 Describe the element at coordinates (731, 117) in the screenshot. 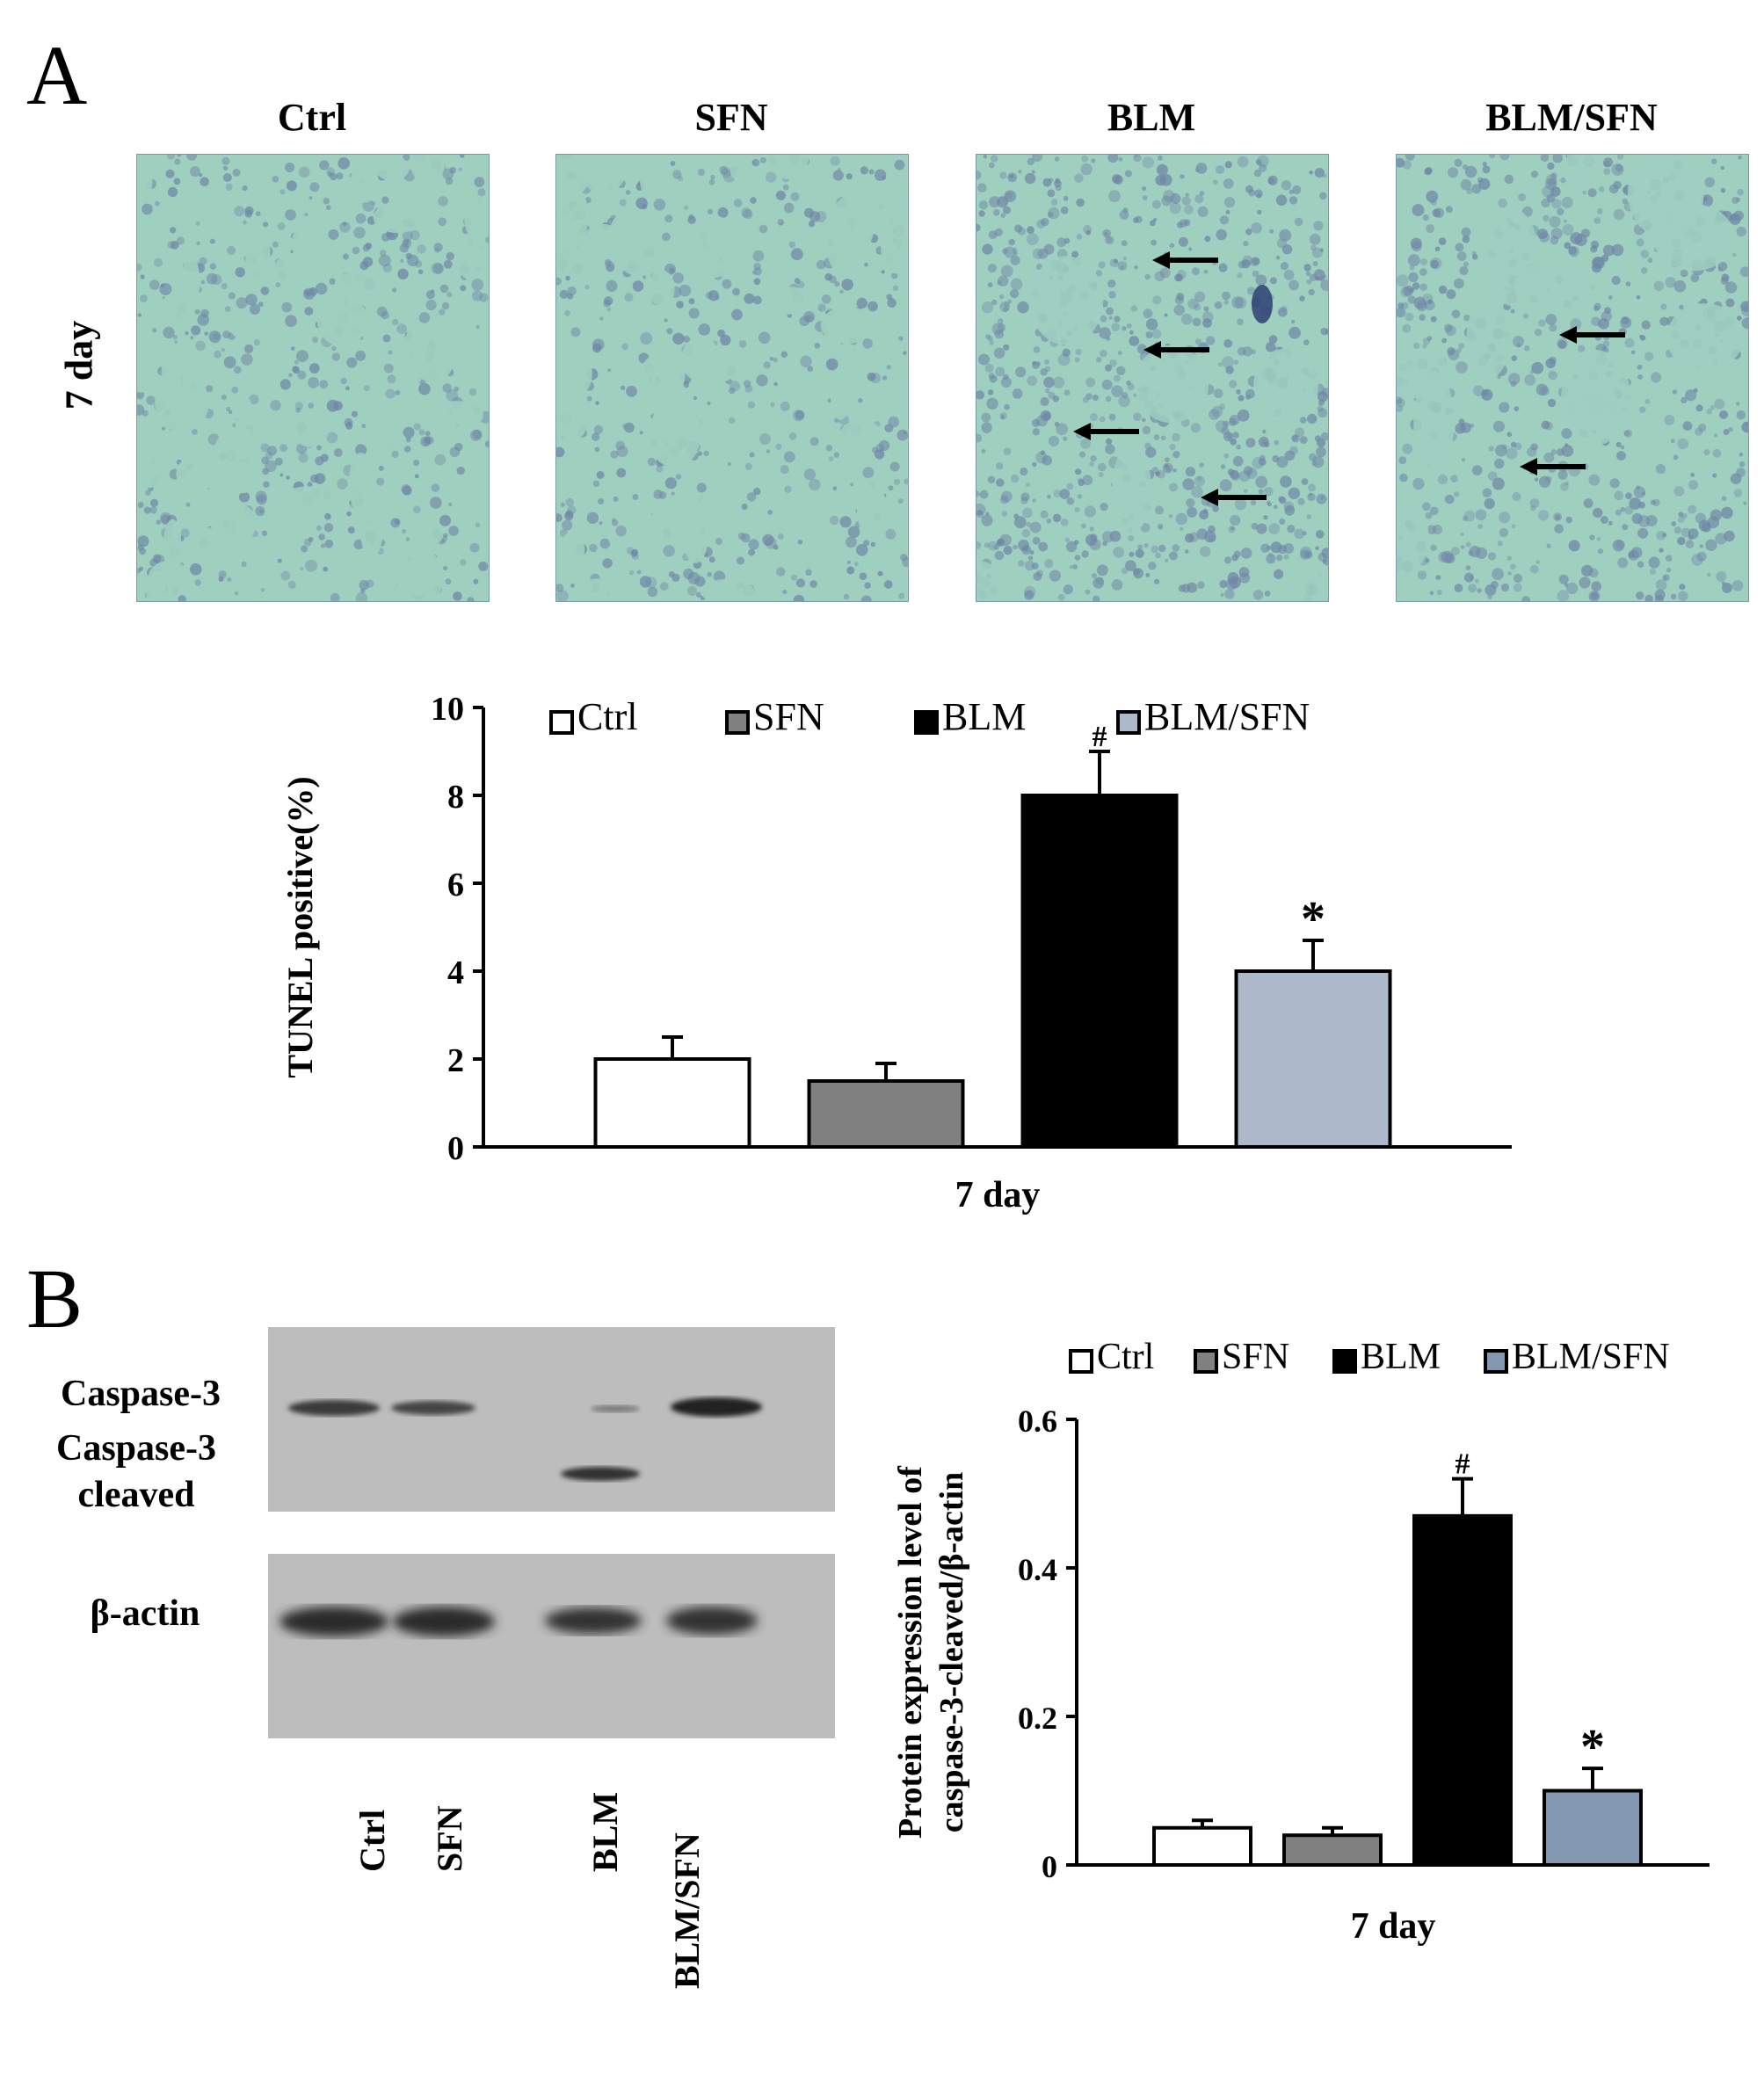

I see `column-label-sfn: SFN` at that location.